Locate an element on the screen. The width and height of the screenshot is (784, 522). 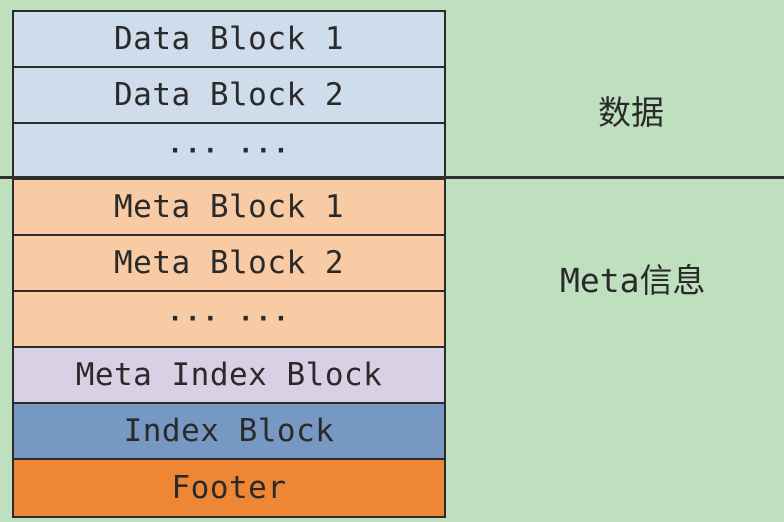
data-block-1: Data Block 1 is located at coordinates (229, 40).